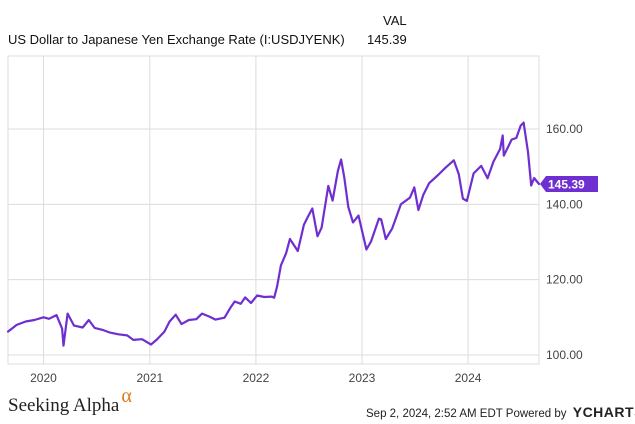  I want to click on last-value-label-background, so click(569, 184).